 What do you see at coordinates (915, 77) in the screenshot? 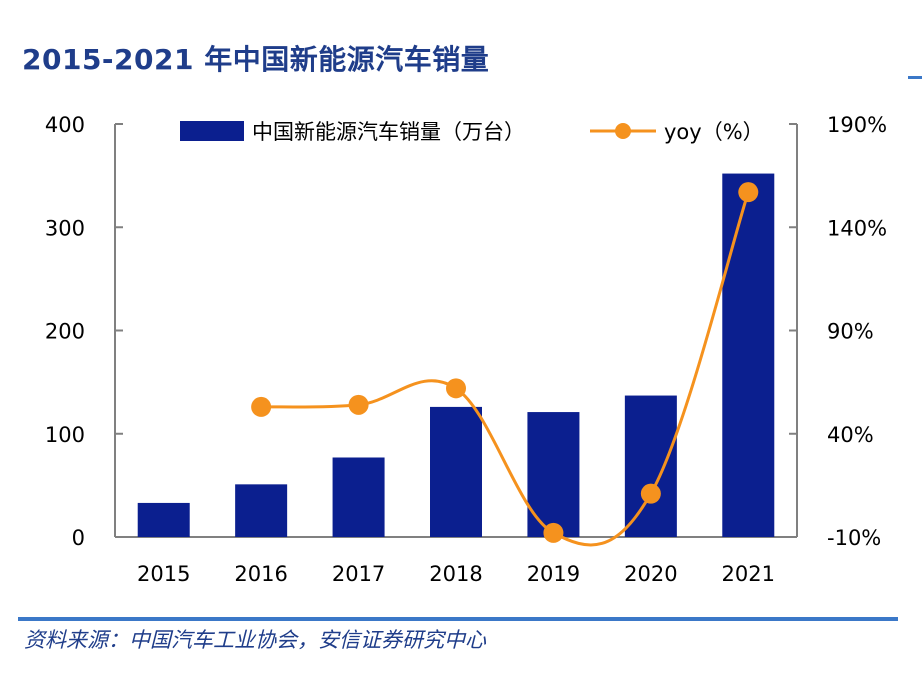
I see `title-accent-rule` at bounding box center [915, 77].